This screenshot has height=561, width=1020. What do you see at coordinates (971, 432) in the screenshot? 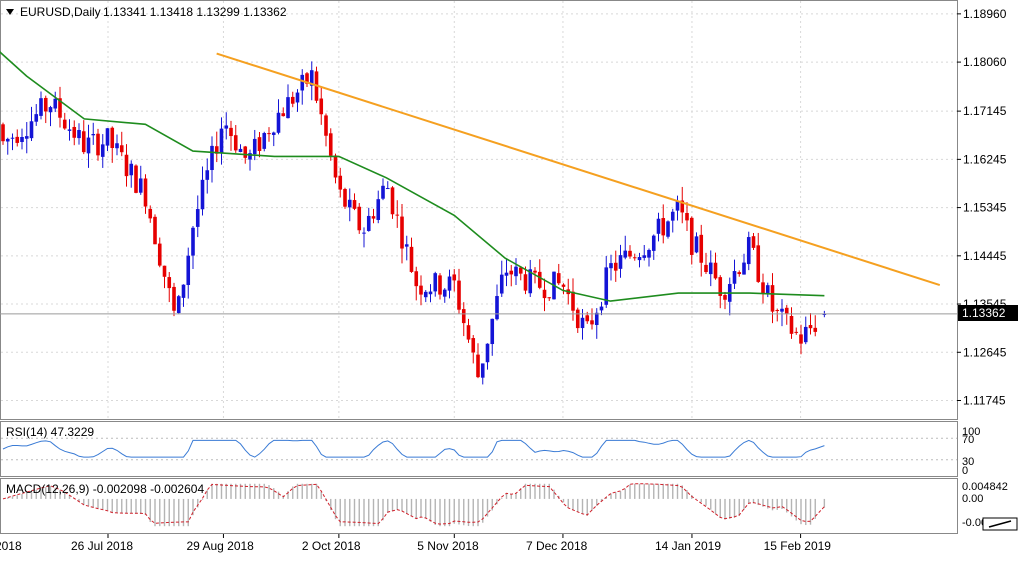
I see `rsi-level-100: 100` at bounding box center [971, 432].